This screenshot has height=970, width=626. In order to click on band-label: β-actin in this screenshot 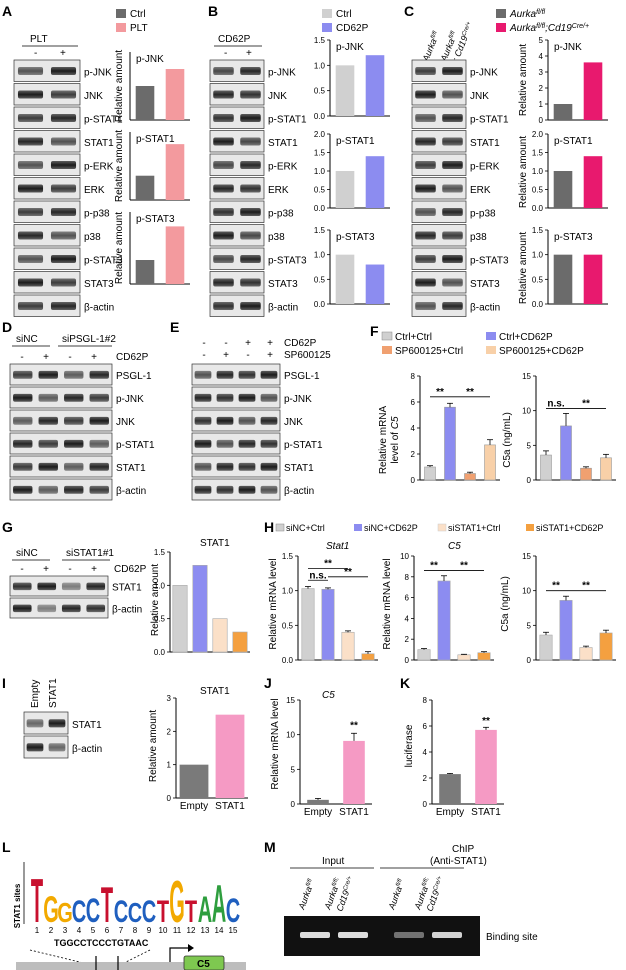, I will do `click(127, 610)`.